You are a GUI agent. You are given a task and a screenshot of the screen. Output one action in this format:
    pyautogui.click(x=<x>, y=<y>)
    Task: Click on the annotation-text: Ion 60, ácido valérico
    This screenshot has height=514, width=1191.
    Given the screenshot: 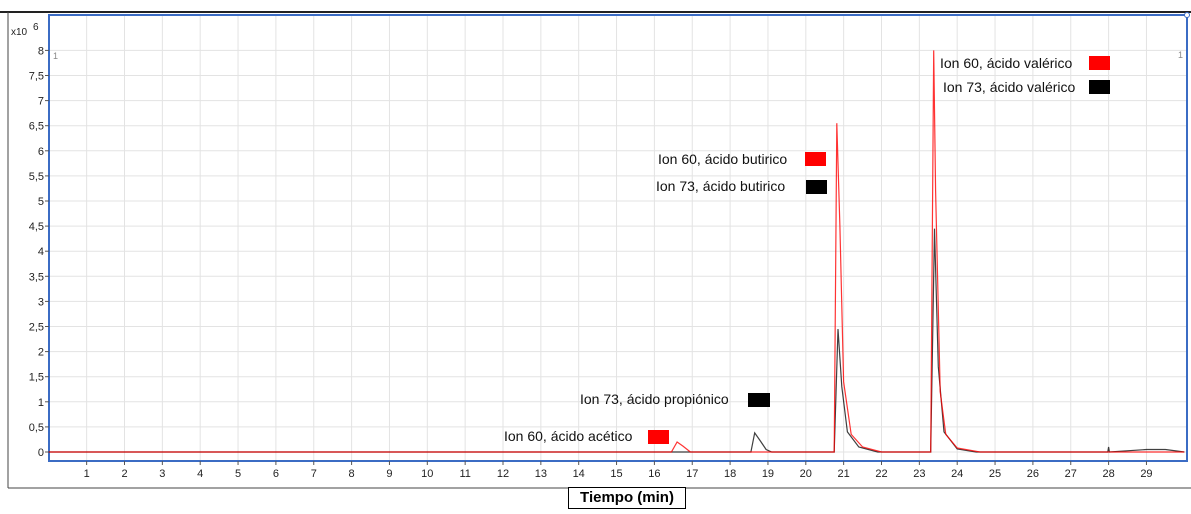 What is the action you would take?
    pyautogui.click(x=1006, y=63)
    